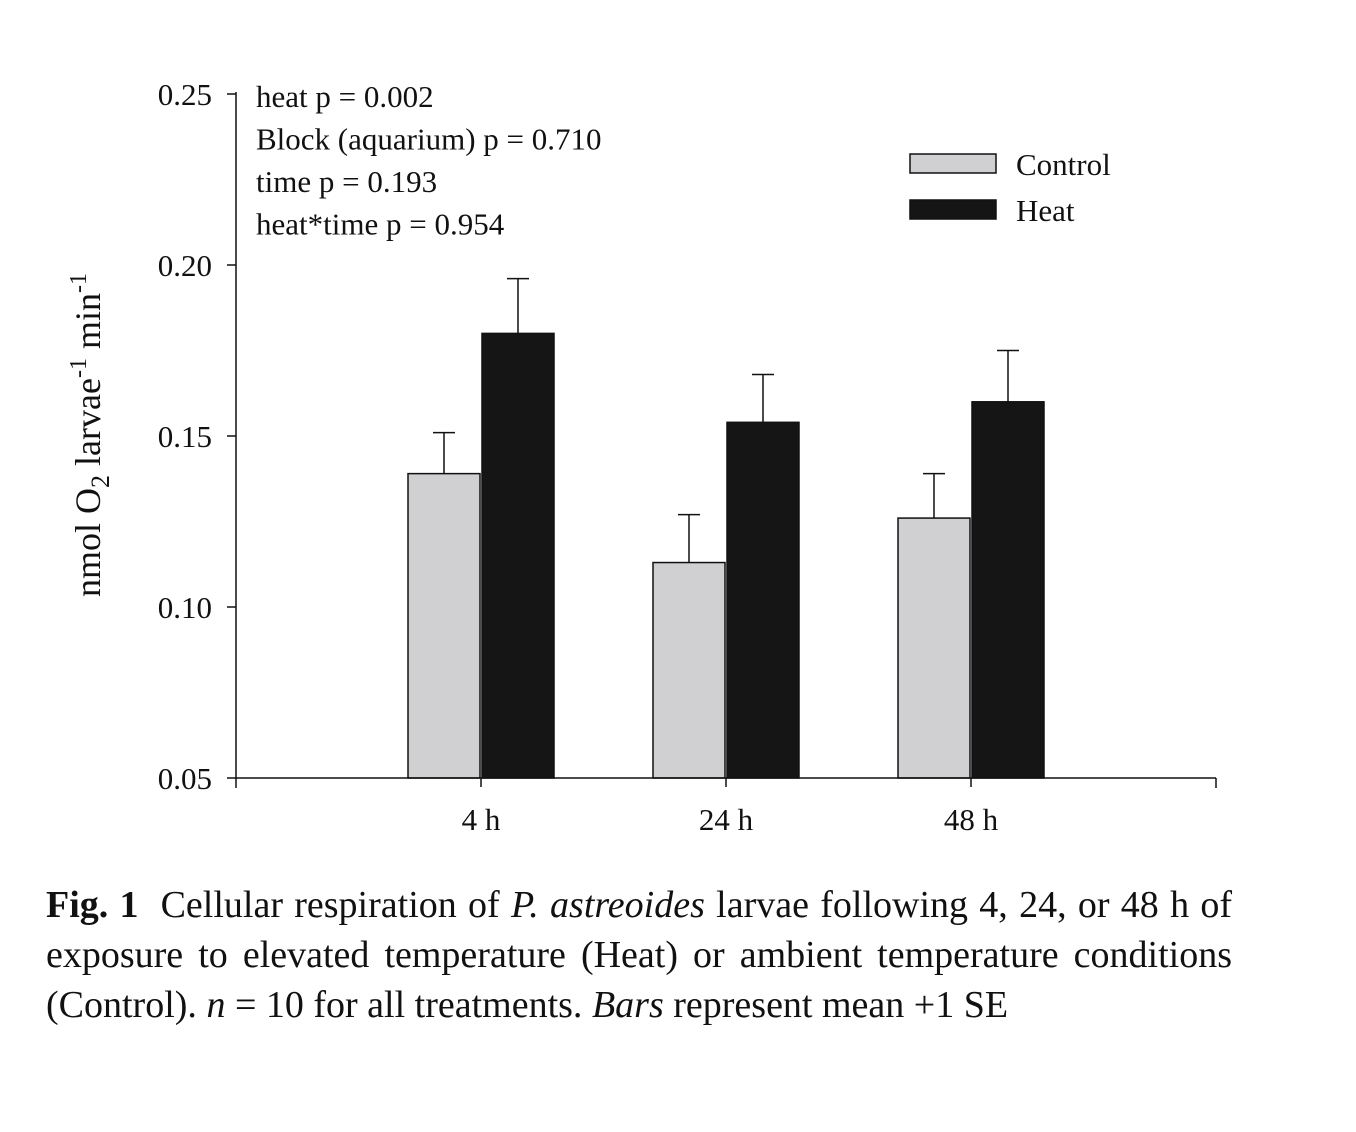  What do you see at coordinates (971, 819) in the screenshot?
I see `x-tick-label-2: 48 h` at bounding box center [971, 819].